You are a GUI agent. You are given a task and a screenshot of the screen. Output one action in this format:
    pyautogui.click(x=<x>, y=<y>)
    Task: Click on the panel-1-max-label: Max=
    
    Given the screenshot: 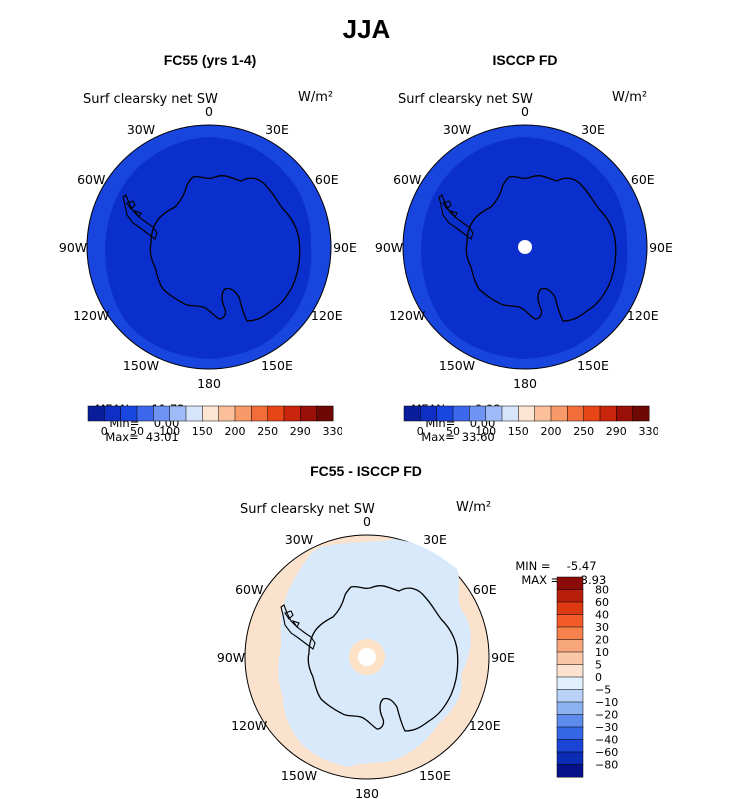 What is the action you would take?
    pyautogui.click(x=122, y=437)
    